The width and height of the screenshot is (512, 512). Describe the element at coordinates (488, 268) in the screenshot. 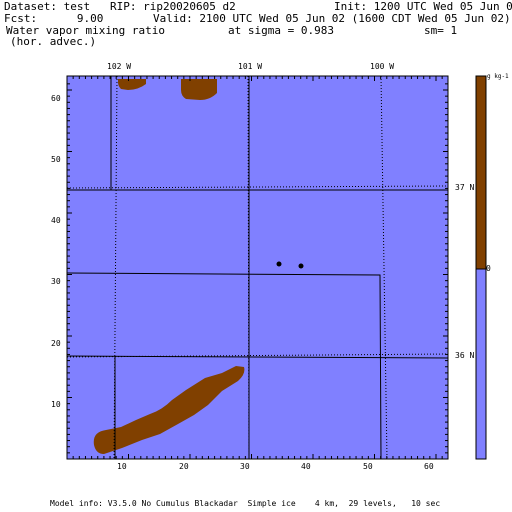

I see `colorbar-zero-label: 0` at that location.